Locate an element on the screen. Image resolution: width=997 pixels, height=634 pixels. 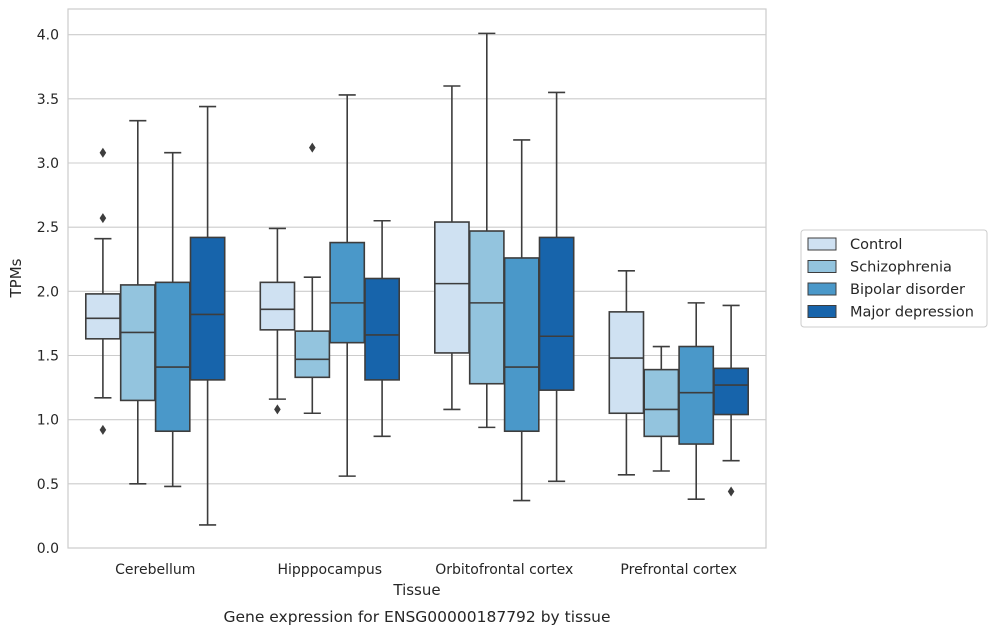
x-tick-label: Prefrontal cortex is located at coordinates (678, 570).